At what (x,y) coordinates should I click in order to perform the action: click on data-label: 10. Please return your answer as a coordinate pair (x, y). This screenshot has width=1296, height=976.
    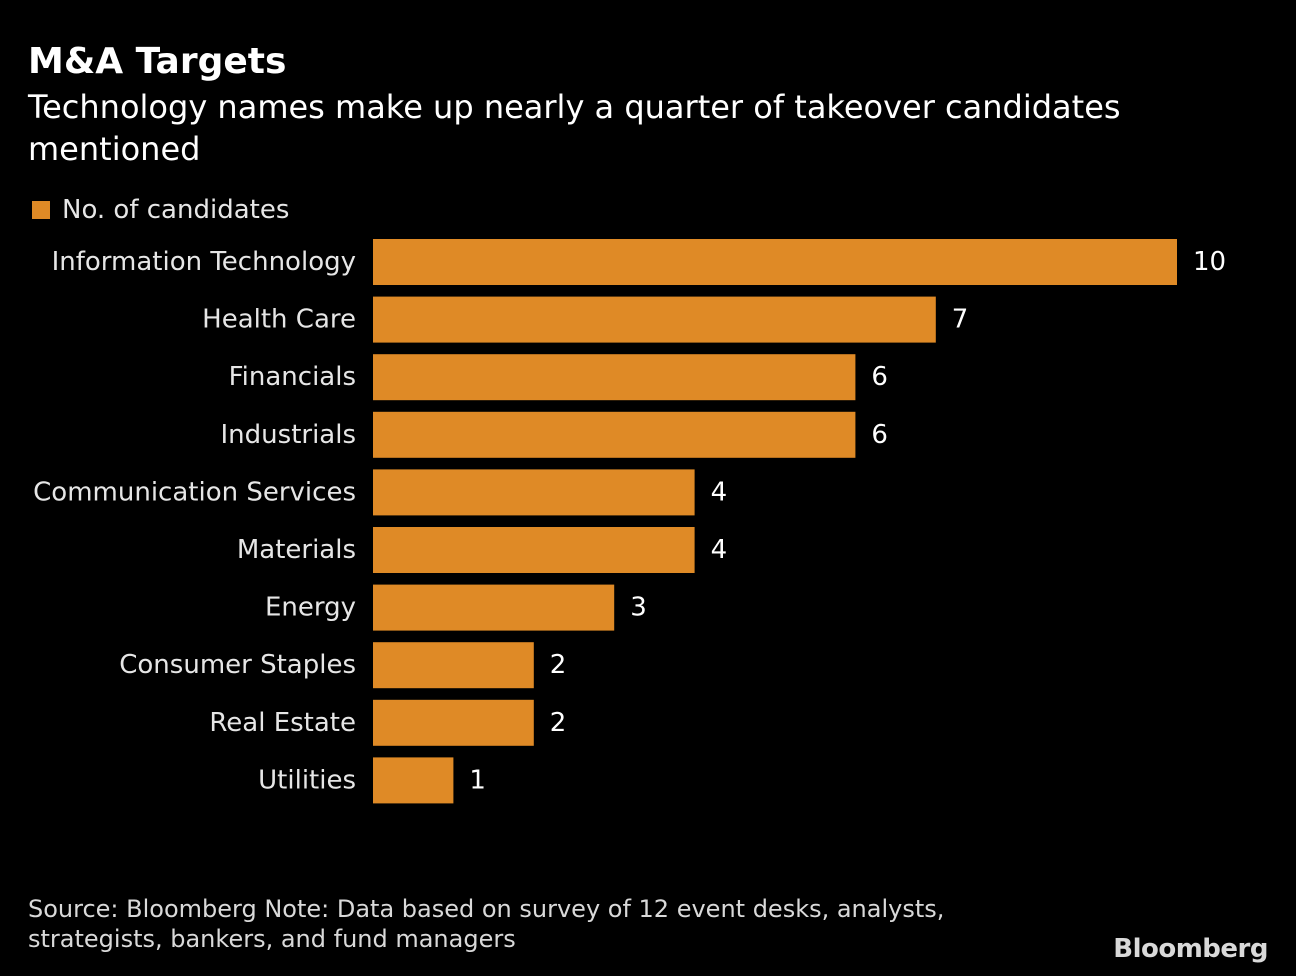
    Looking at the image, I should click on (1209, 262).